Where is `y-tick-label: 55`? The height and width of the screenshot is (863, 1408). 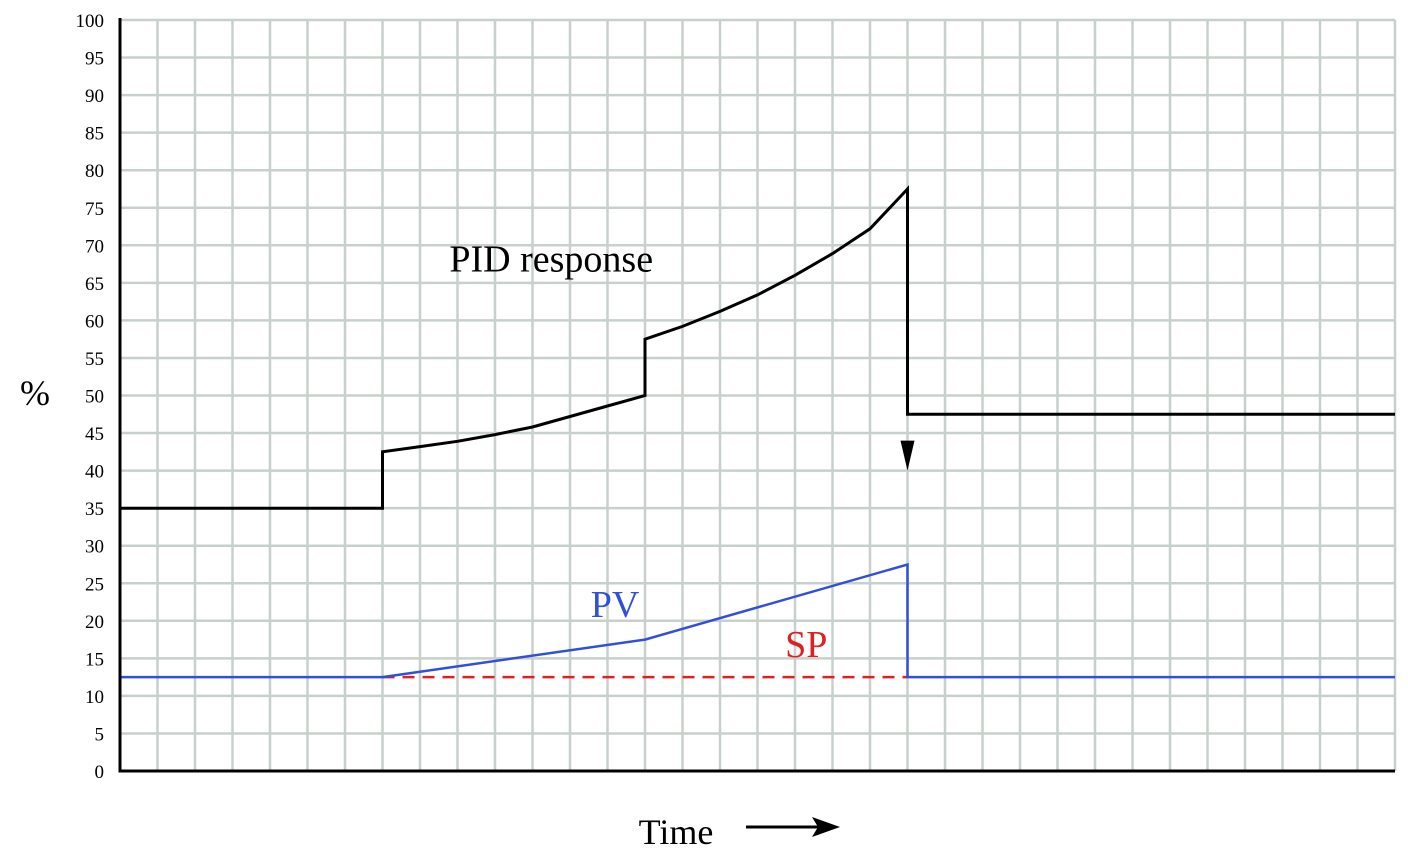 y-tick-label: 55 is located at coordinates (94, 359).